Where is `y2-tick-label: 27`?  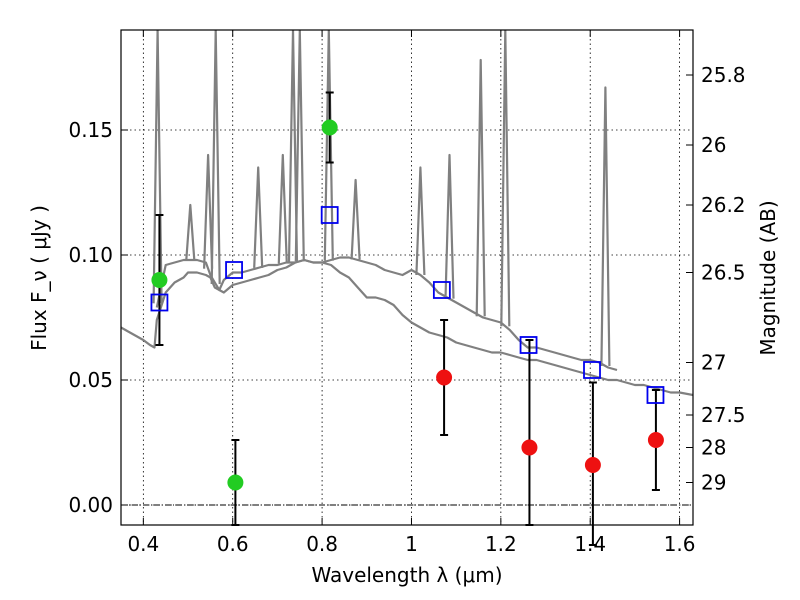 y2-tick-label: 27 is located at coordinates (713, 363).